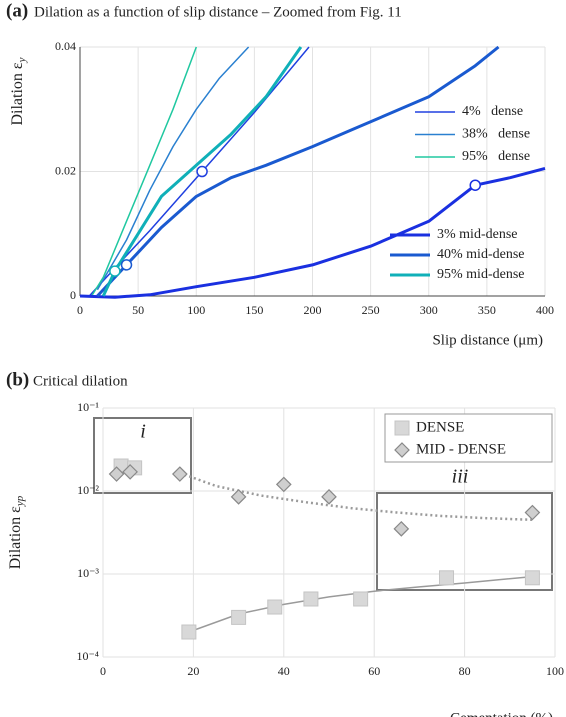  I want to click on x-tick-label: 250, so click(371, 310).